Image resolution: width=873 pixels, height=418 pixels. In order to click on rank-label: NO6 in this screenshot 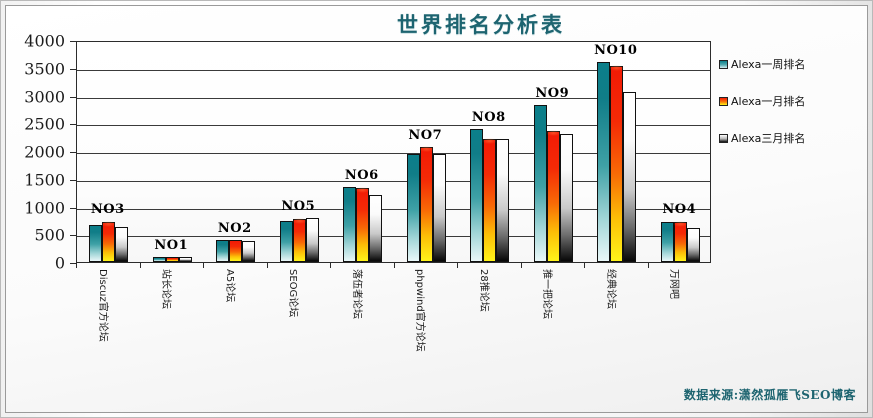, I will do `click(361, 176)`.